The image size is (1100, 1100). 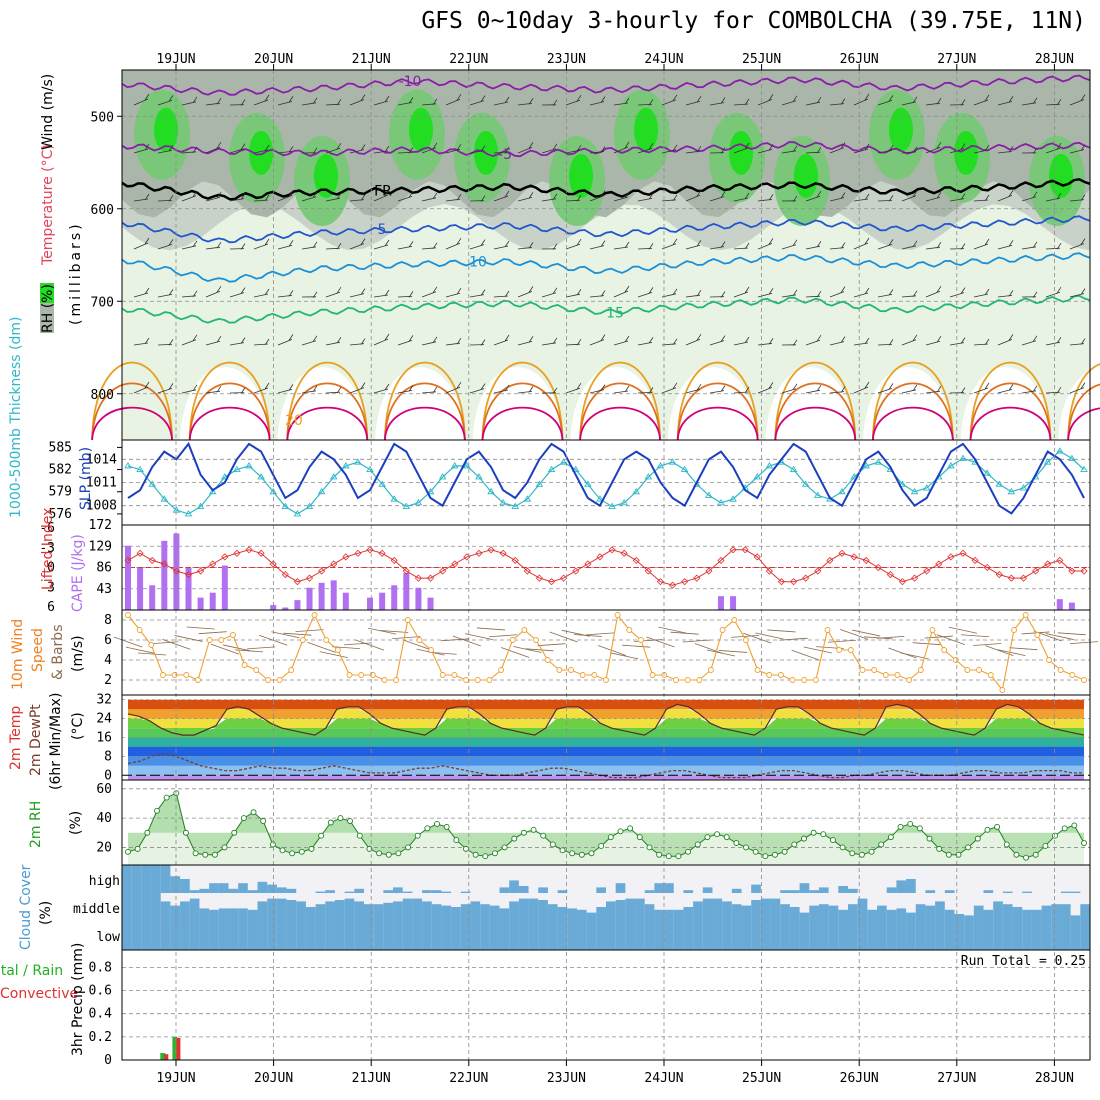 I want to click on slp-line, so click(x=606, y=478).